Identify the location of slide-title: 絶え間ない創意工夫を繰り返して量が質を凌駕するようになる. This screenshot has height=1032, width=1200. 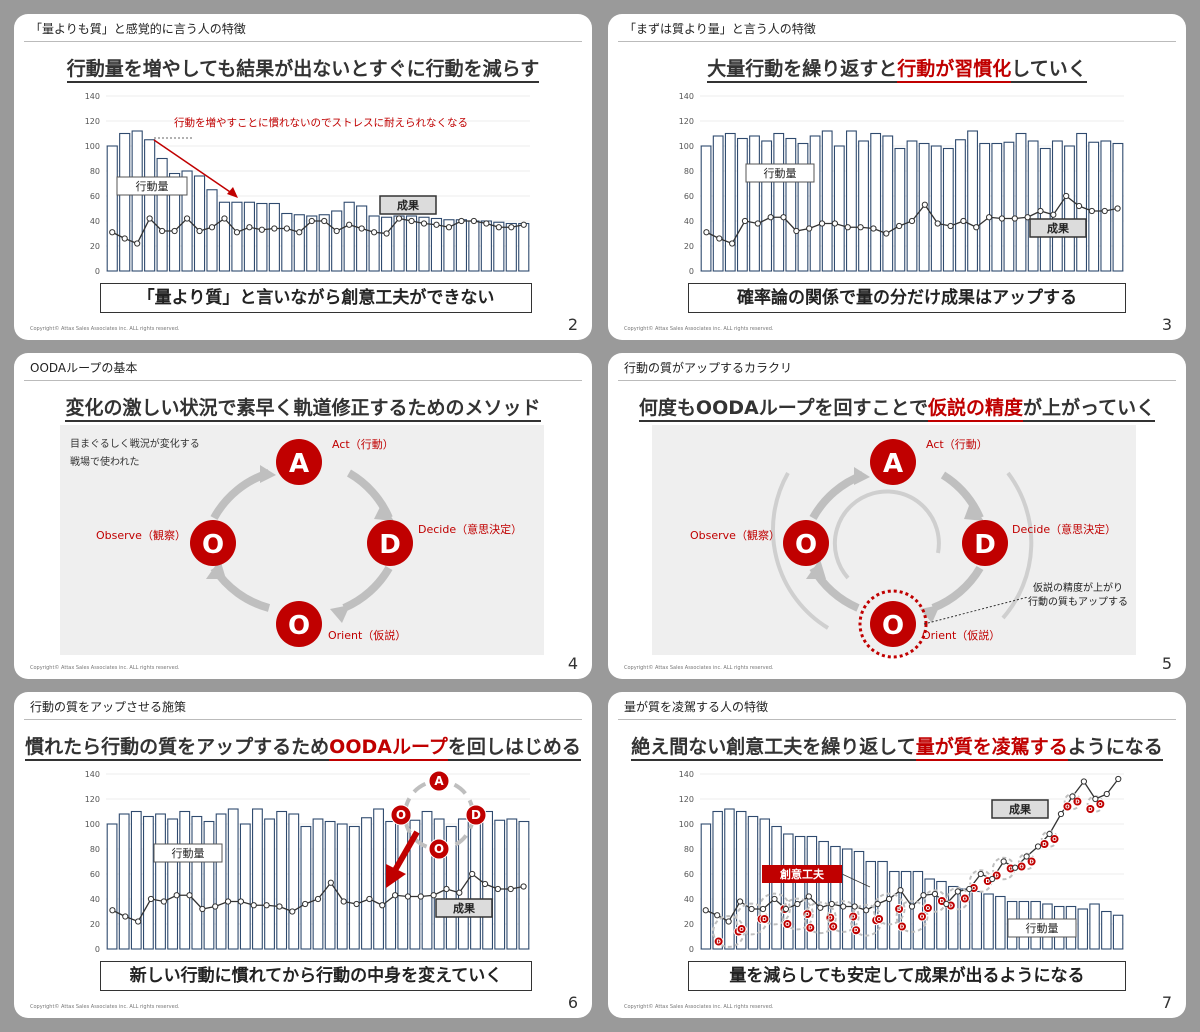
(897, 746).